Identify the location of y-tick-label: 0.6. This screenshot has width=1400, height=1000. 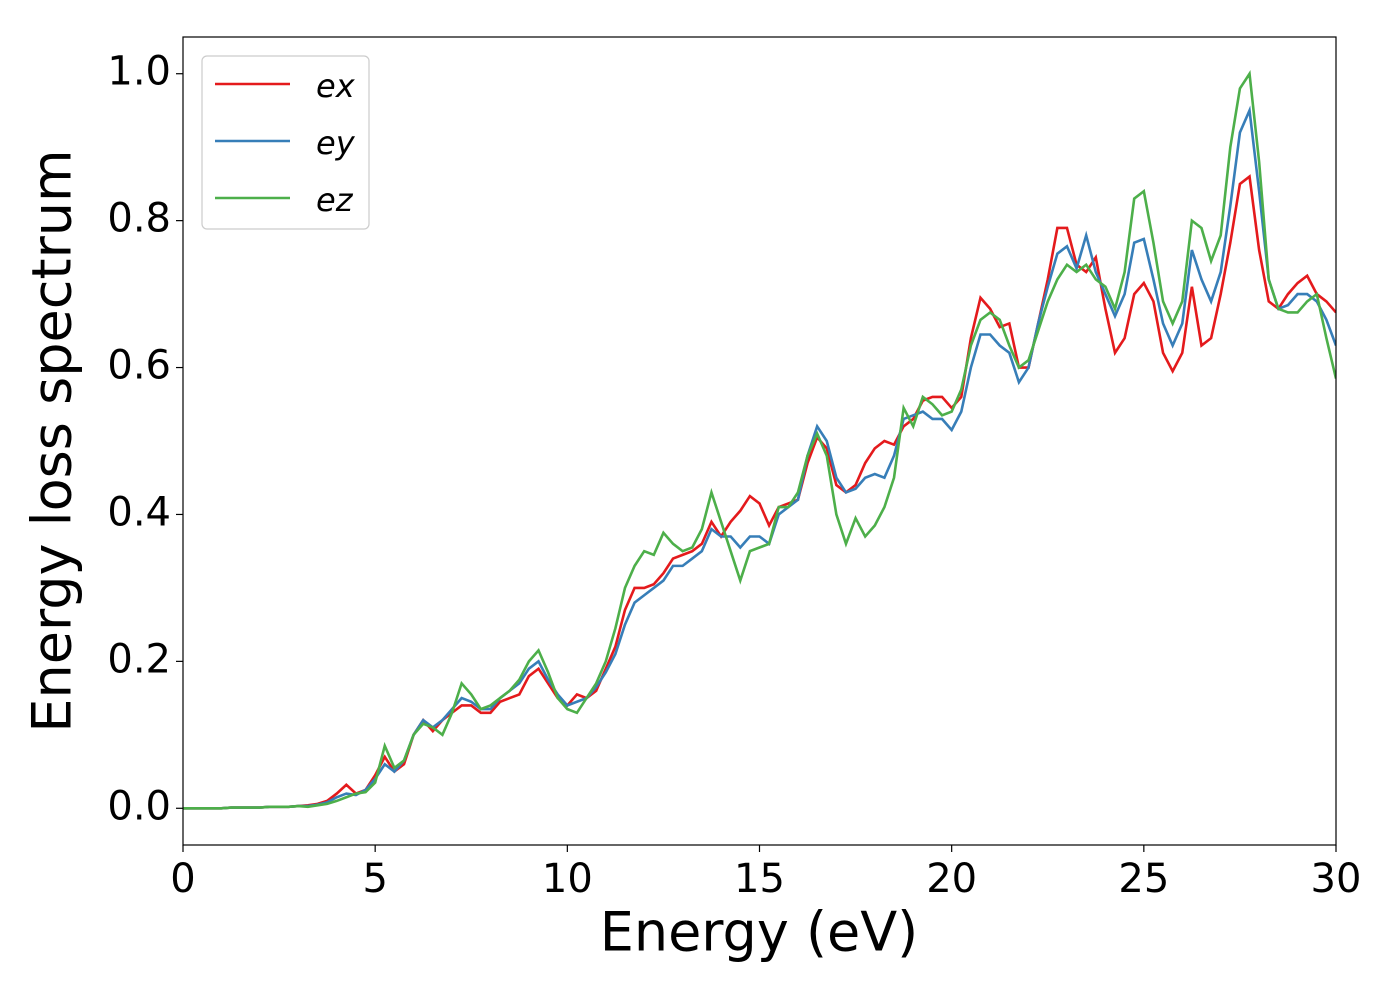
(139, 366).